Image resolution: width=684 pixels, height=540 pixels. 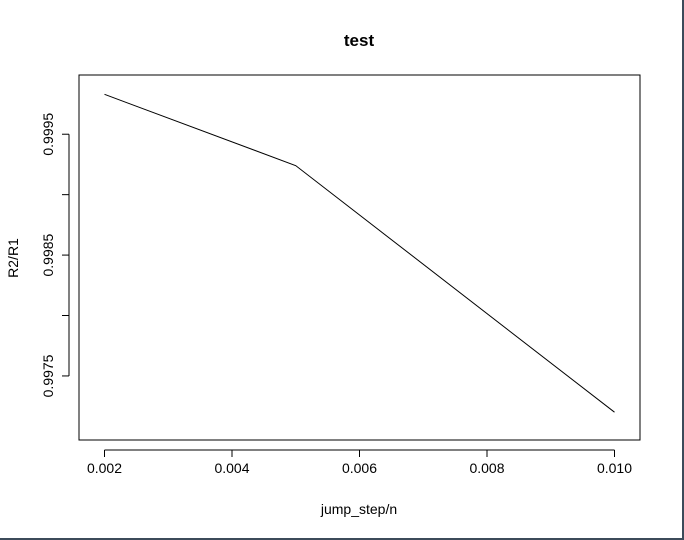 I want to click on y-tick-label: 0.9995, so click(x=48, y=134).